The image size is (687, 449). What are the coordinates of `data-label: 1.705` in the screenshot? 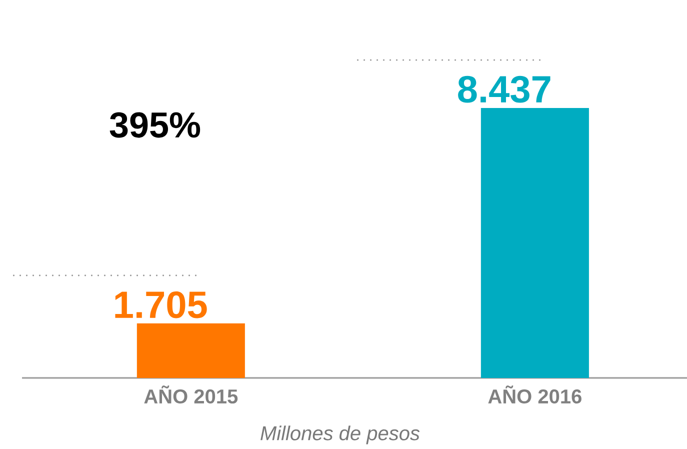 It's located at (161, 304).